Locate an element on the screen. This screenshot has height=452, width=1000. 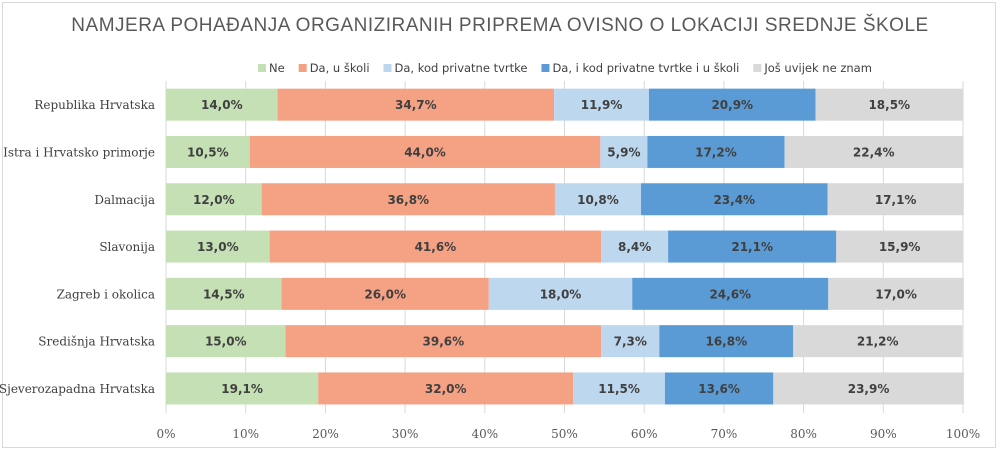
x-tick-label: 0% is located at coordinates (165, 434).